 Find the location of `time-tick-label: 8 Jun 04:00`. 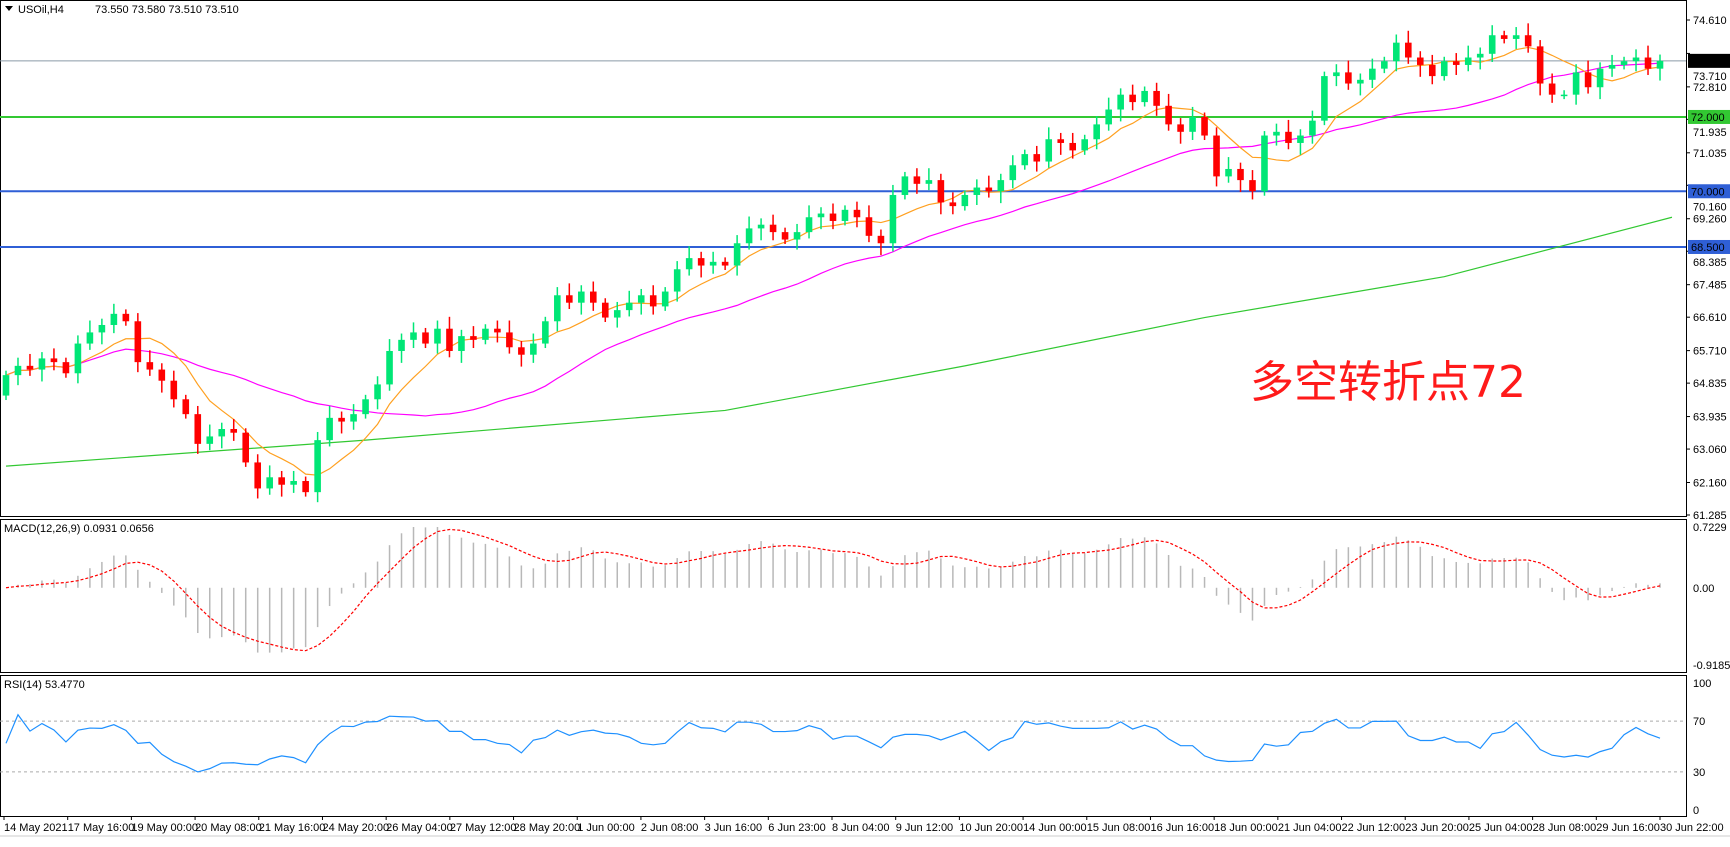

time-tick-label: 8 Jun 04:00 is located at coordinates (861, 828).